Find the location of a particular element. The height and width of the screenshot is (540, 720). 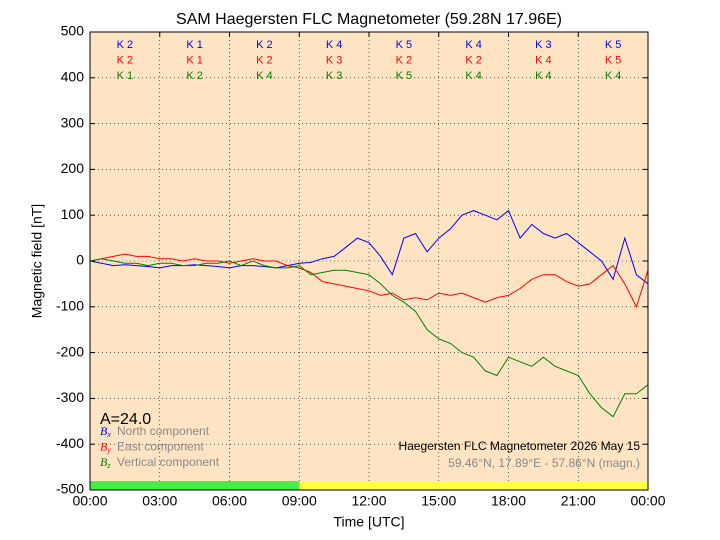

legend-symbol: Bx is located at coordinates (105, 431).